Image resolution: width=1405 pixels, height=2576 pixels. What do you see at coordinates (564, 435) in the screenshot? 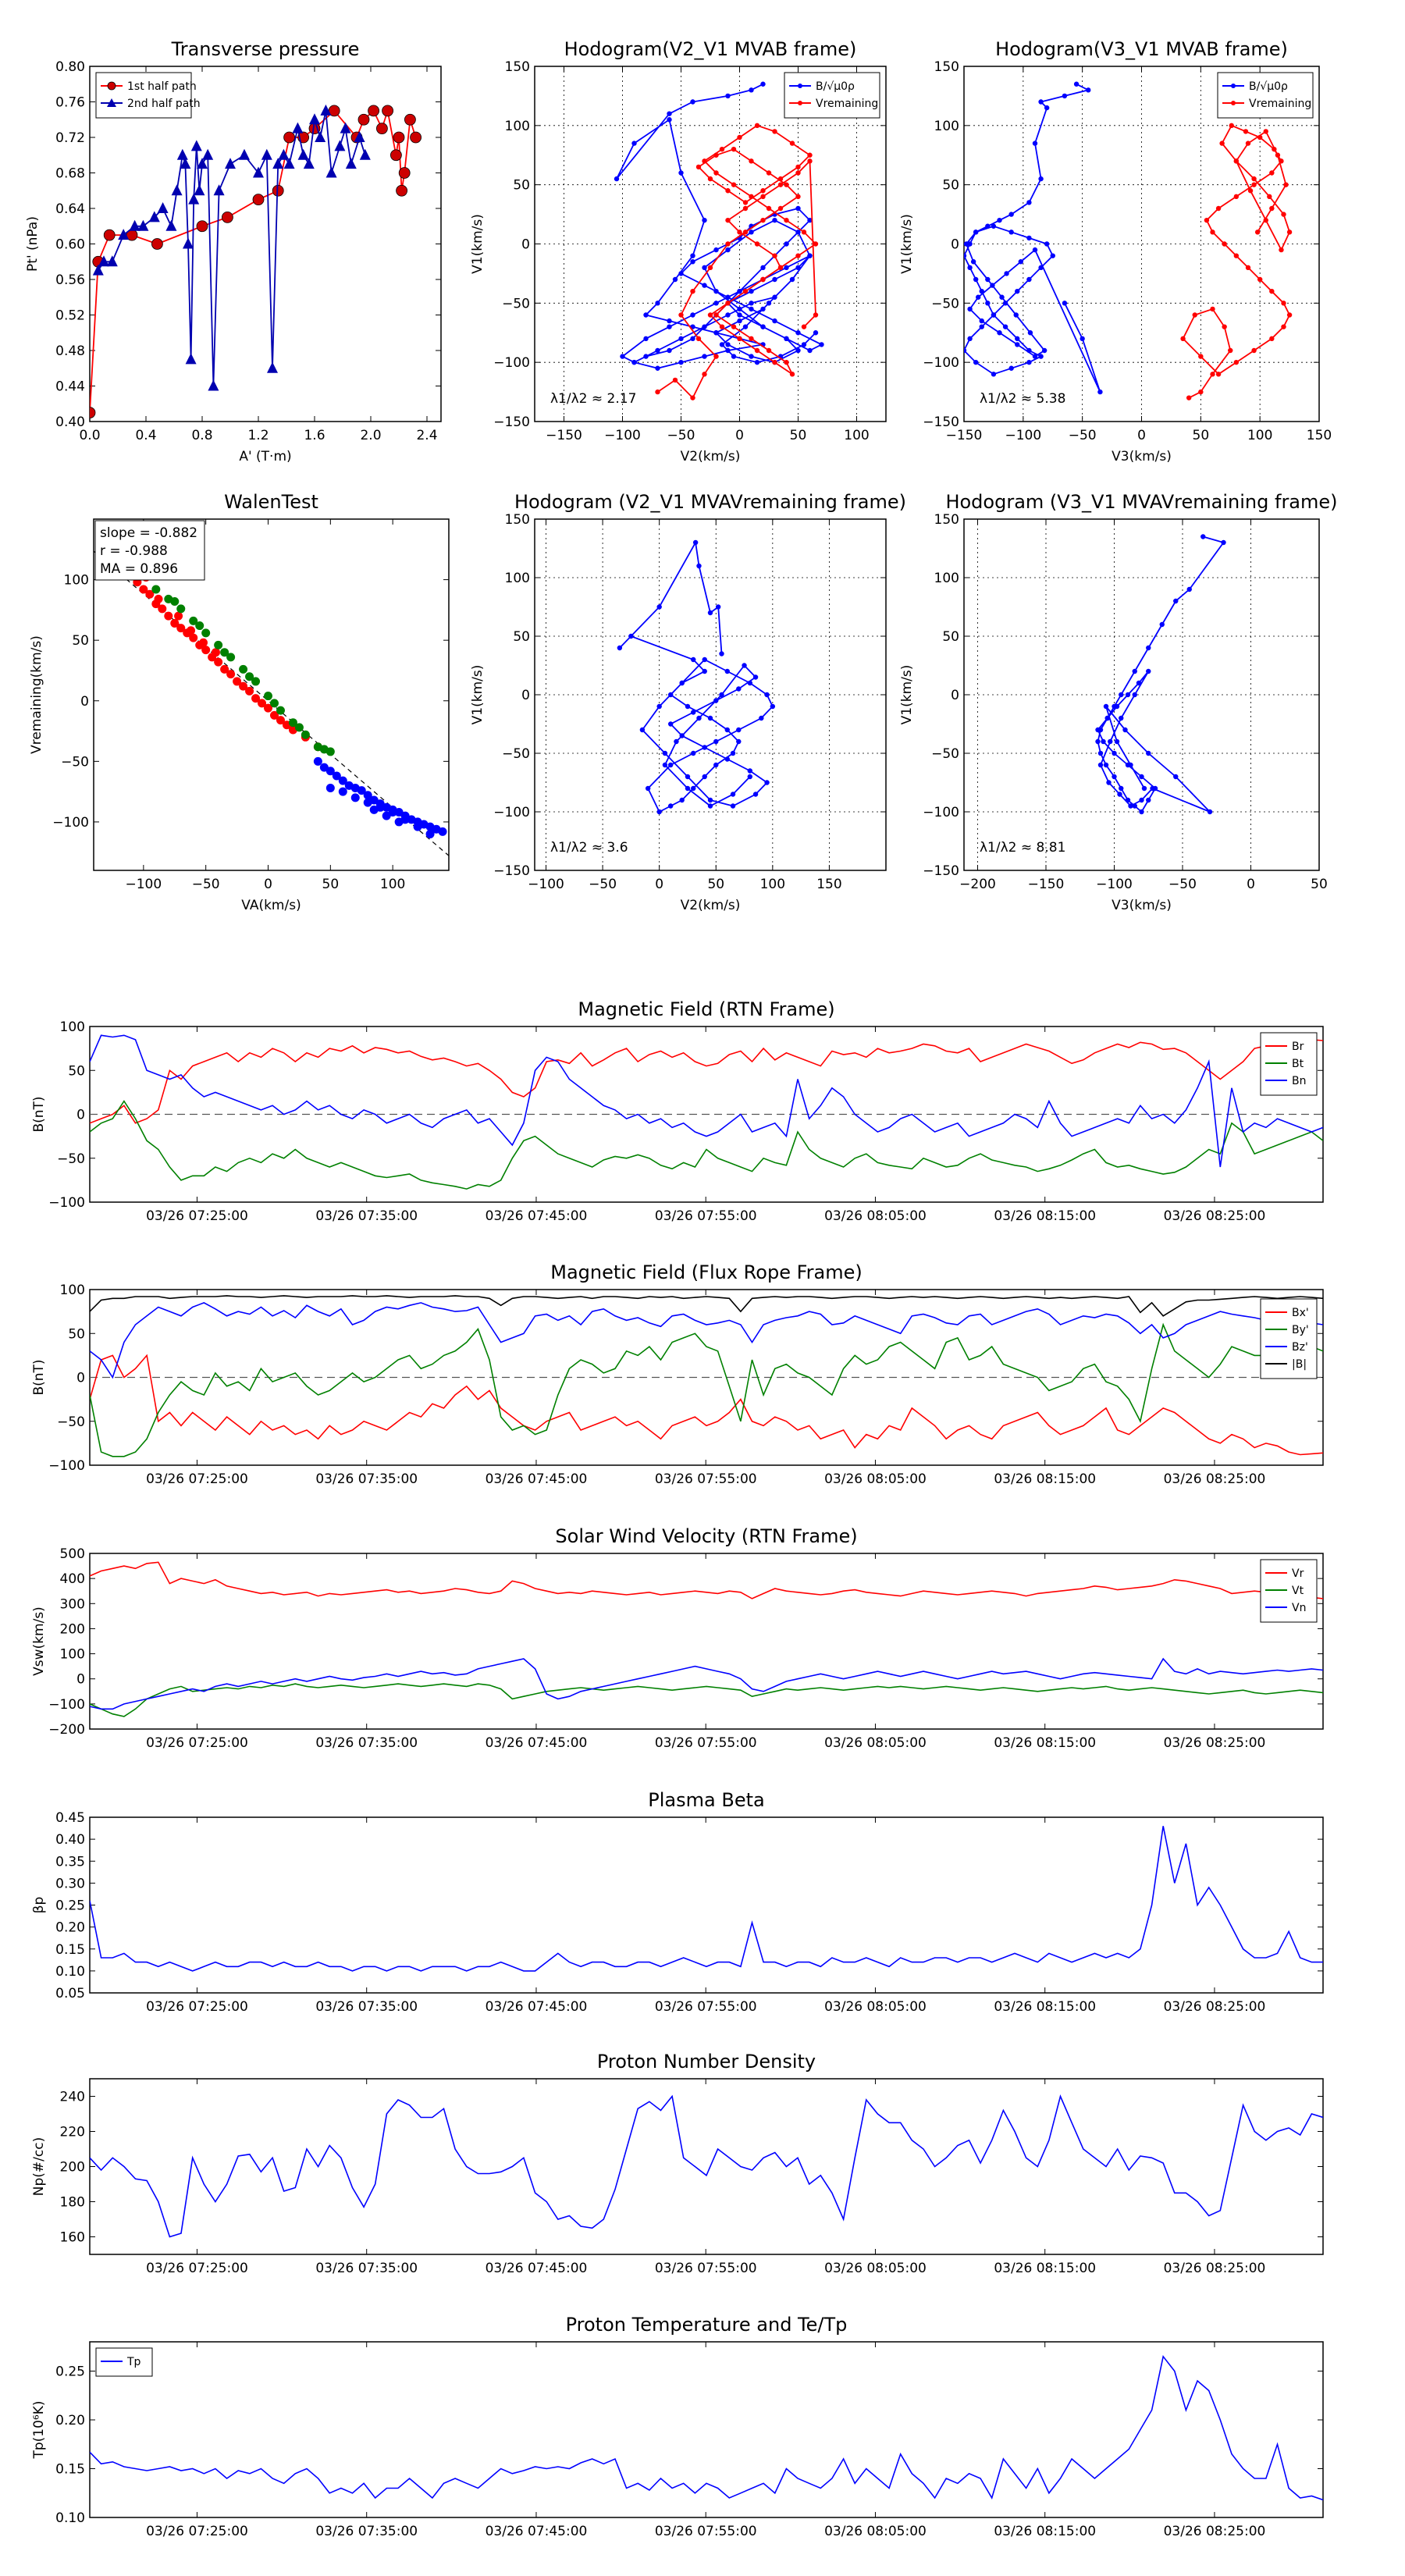
I see `x-tick-label: −150` at bounding box center [564, 435].